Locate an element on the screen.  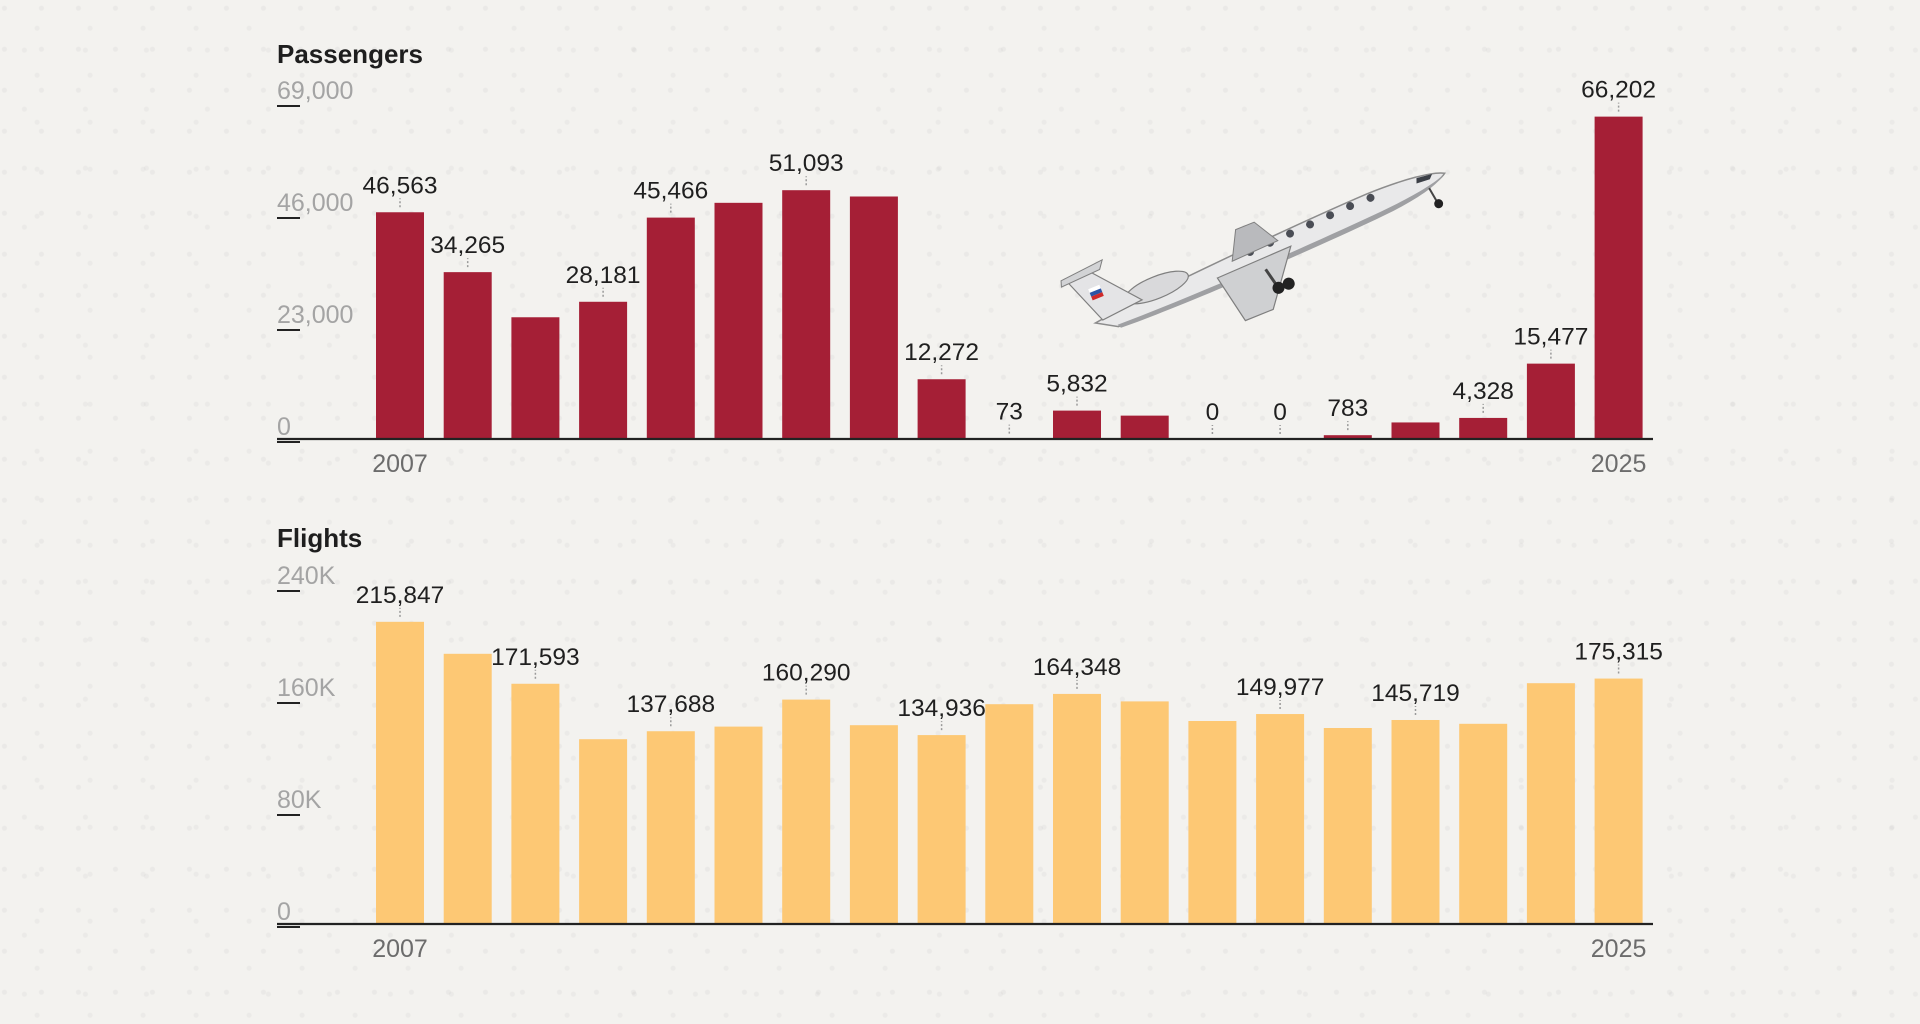
data-label-2025: 175,315 is located at coordinates (1618, 652).